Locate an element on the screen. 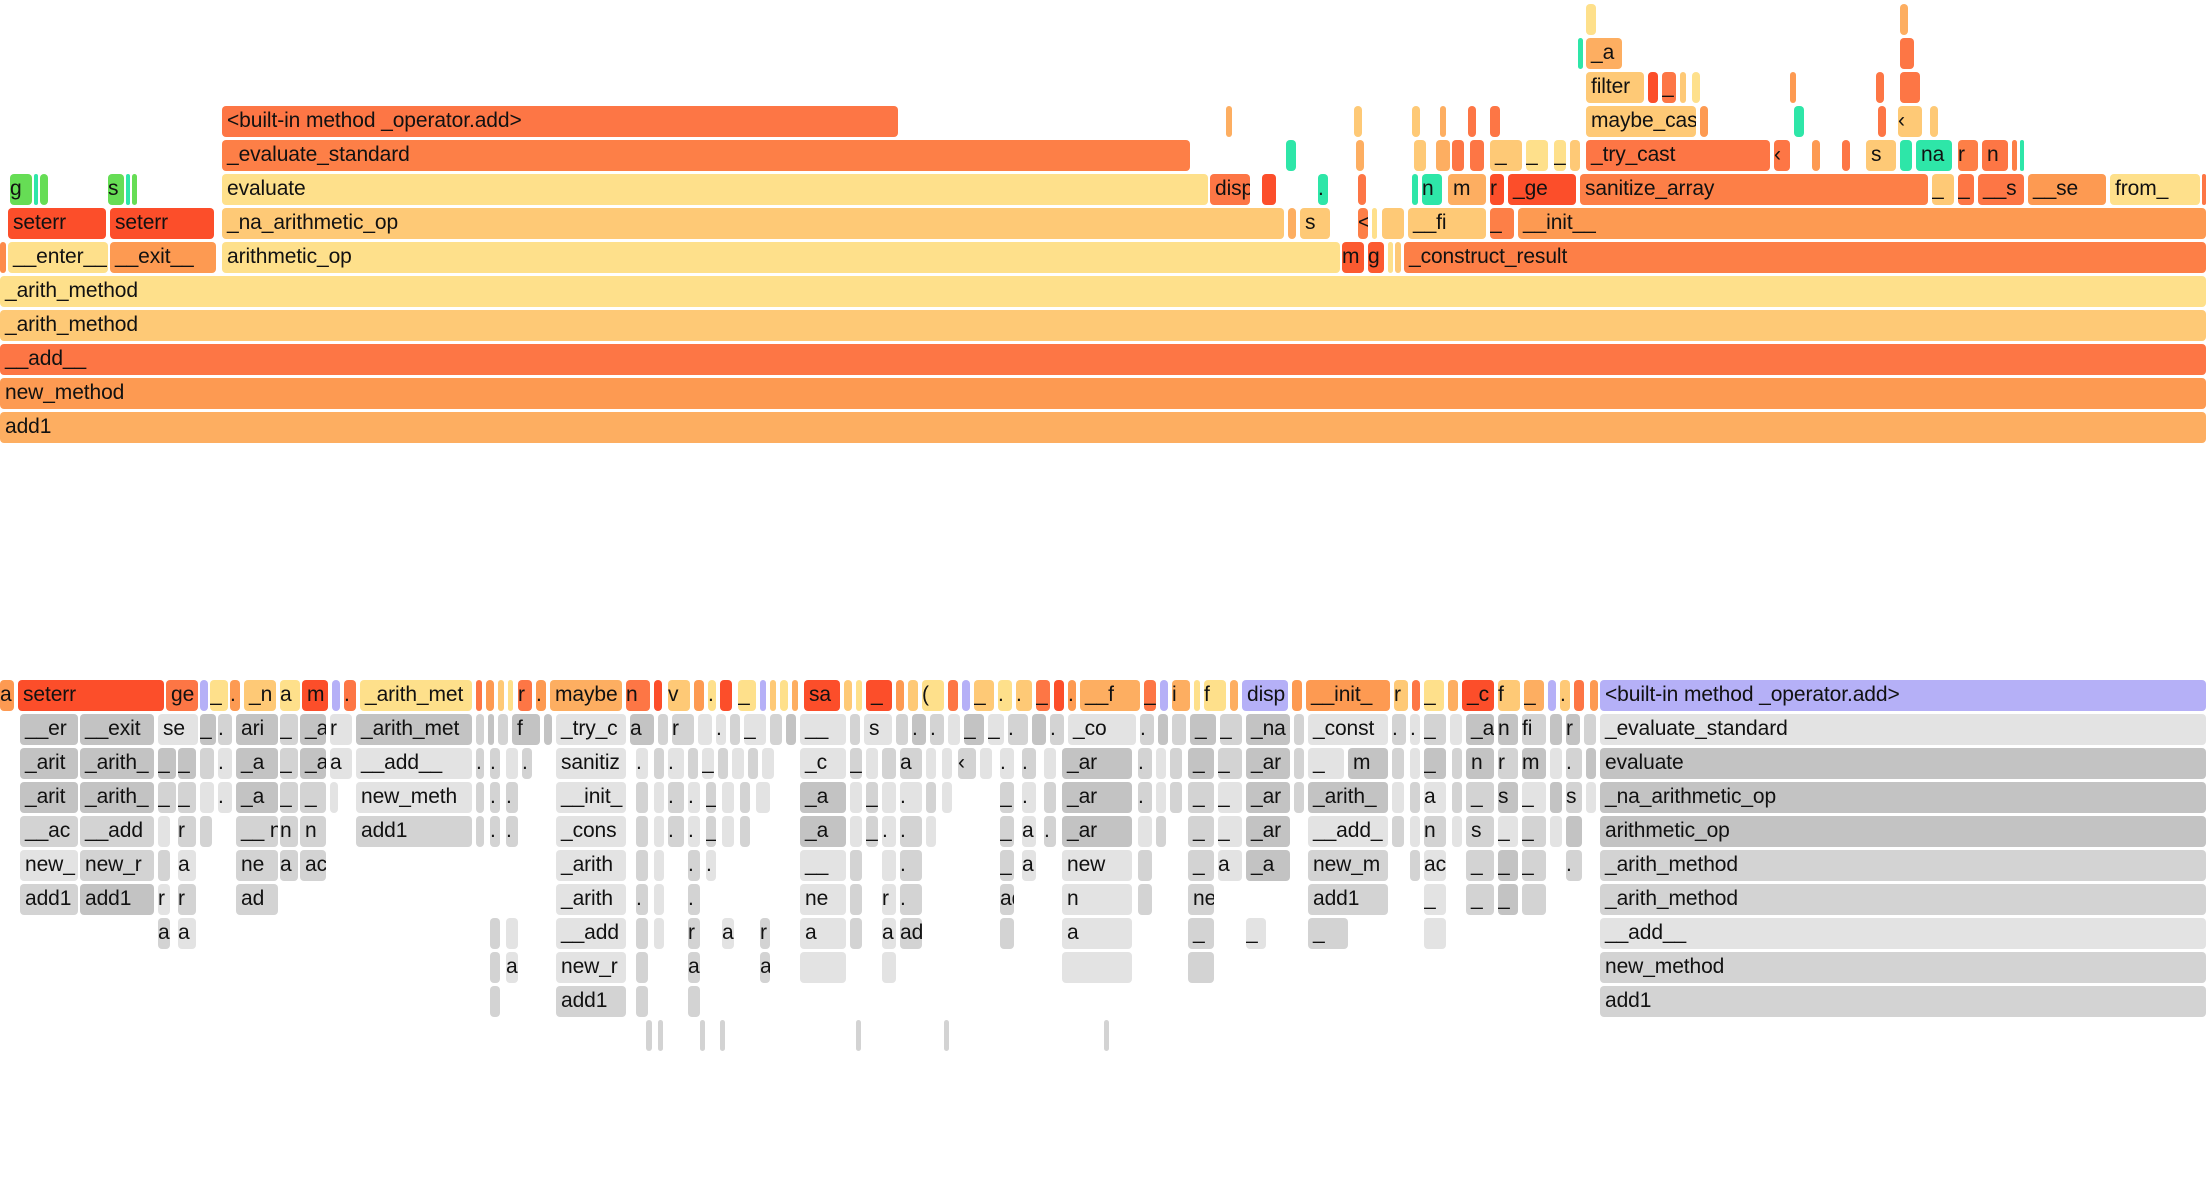 The height and width of the screenshot is (1198, 2206). flame-frame: n is located at coordinates (1432, 189).